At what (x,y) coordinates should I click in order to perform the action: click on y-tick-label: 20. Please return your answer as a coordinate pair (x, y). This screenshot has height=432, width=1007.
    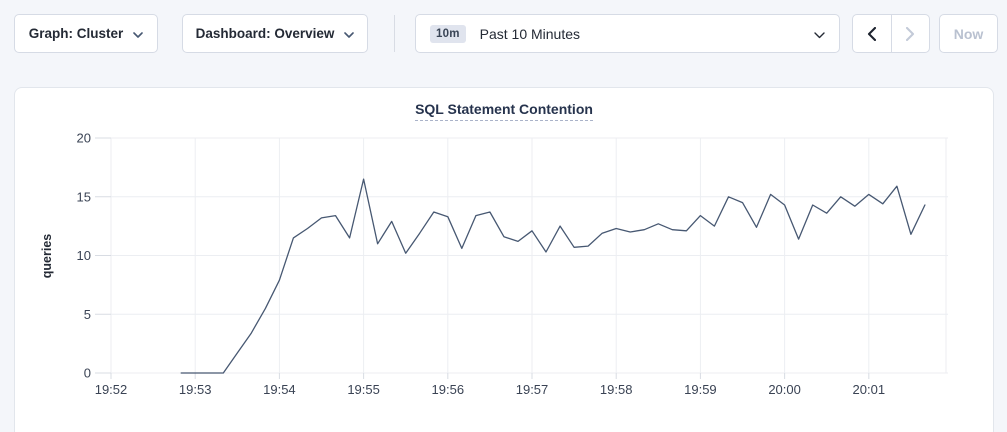
    Looking at the image, I should click on (84, 138).